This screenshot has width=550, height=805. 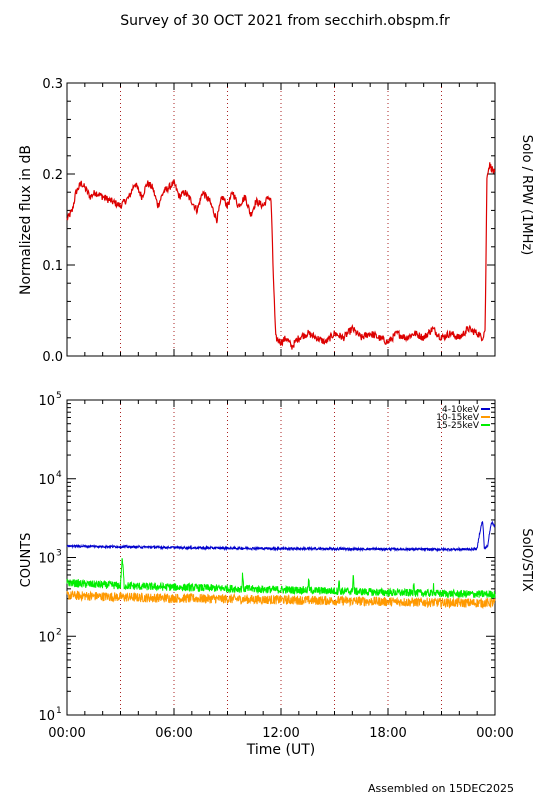 I want to click on rpw-y-tick-label: 0.2, so click(x=52, y=175).